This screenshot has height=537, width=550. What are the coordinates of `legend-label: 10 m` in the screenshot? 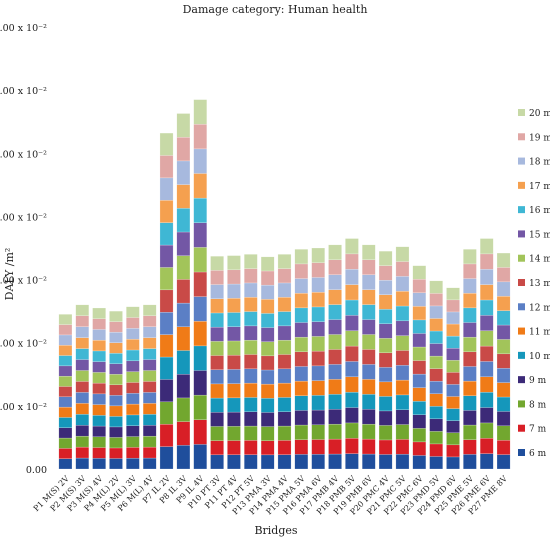 It's located at (539, 357).